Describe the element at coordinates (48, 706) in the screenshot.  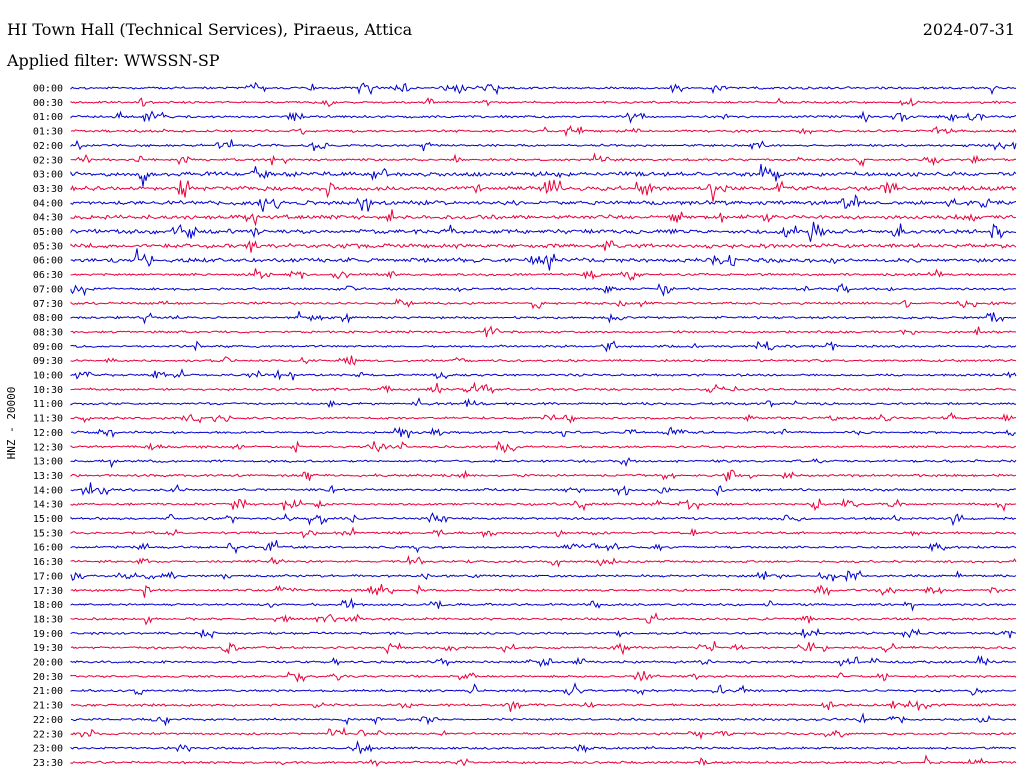
I see `time-label: 21:30` at that location.